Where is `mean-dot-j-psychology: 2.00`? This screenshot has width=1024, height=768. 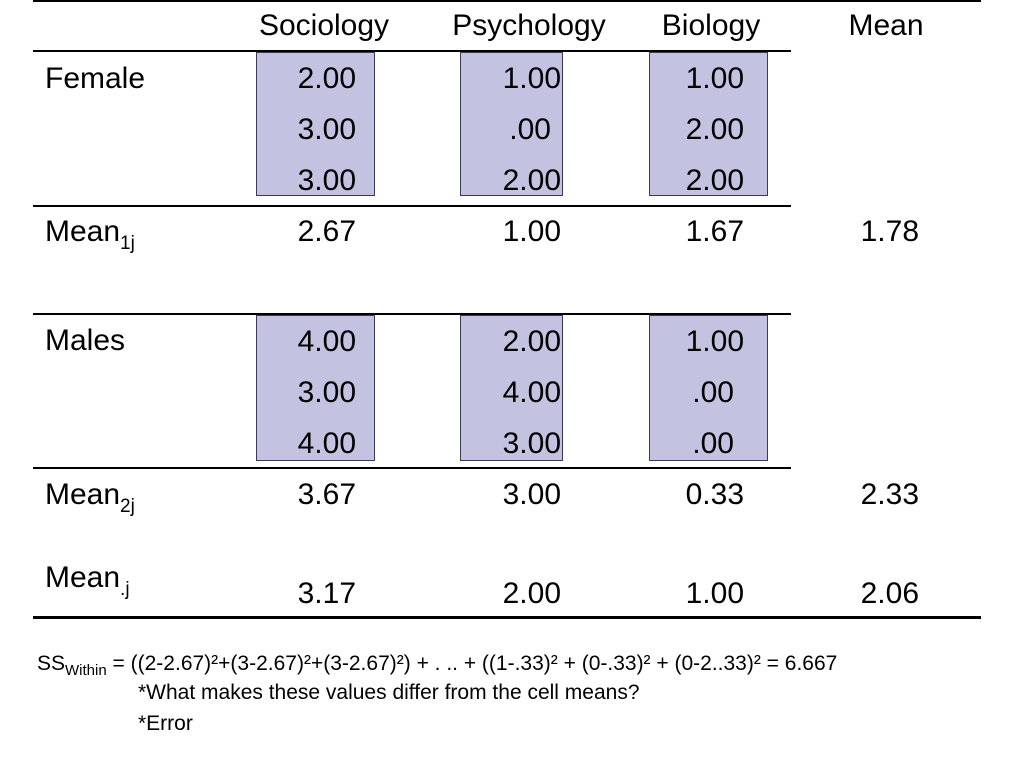 mean-dot-j-psychology: 2.00 is located at coordinates (531, 593).